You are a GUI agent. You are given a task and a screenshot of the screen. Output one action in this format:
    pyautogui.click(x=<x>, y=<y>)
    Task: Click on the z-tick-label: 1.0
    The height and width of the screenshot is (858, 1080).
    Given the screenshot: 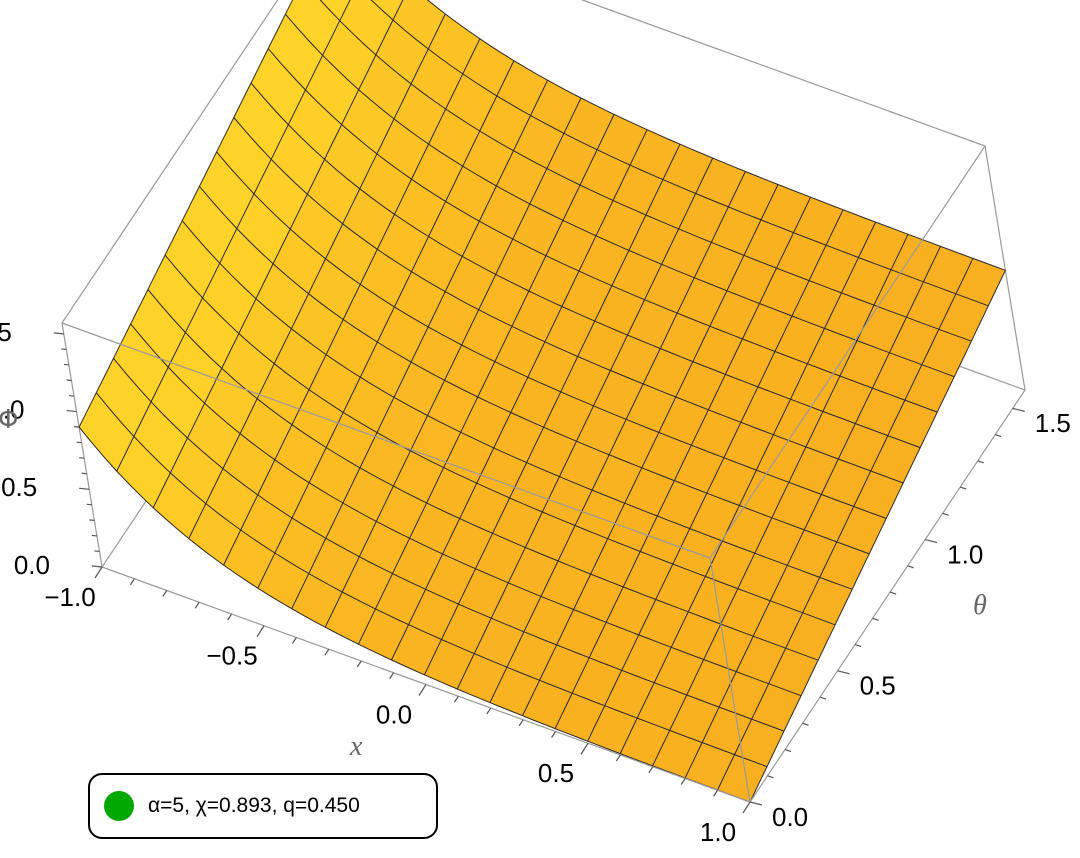 What is the action you would take?
    pyautogui.click(x=12, y=409)
    